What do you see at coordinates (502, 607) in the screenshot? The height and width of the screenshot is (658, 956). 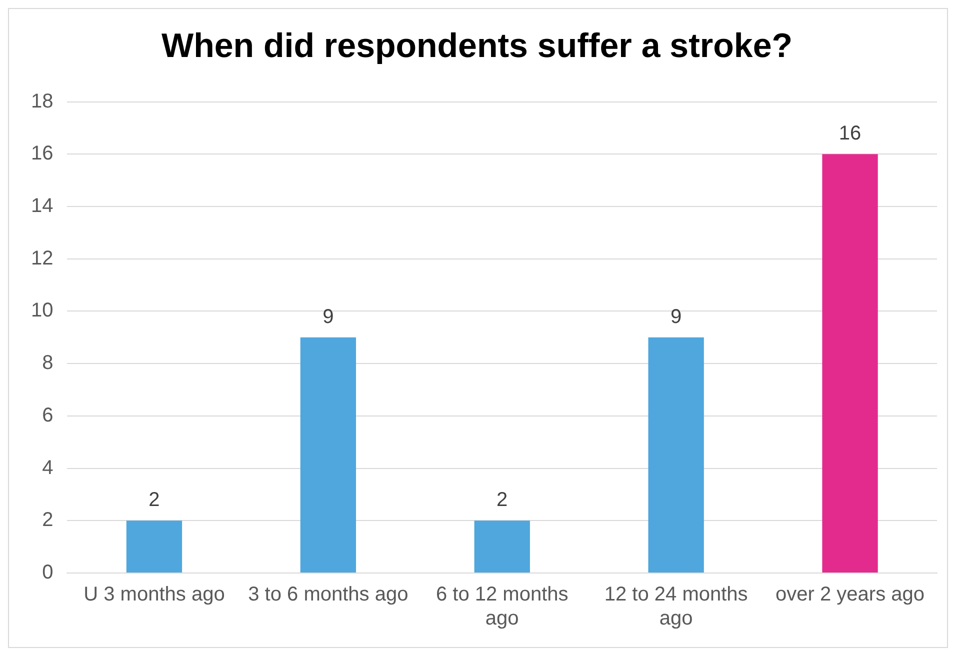 I see `x-tick-label: 6 to 12 months ago` at bounding box center [502, 607].